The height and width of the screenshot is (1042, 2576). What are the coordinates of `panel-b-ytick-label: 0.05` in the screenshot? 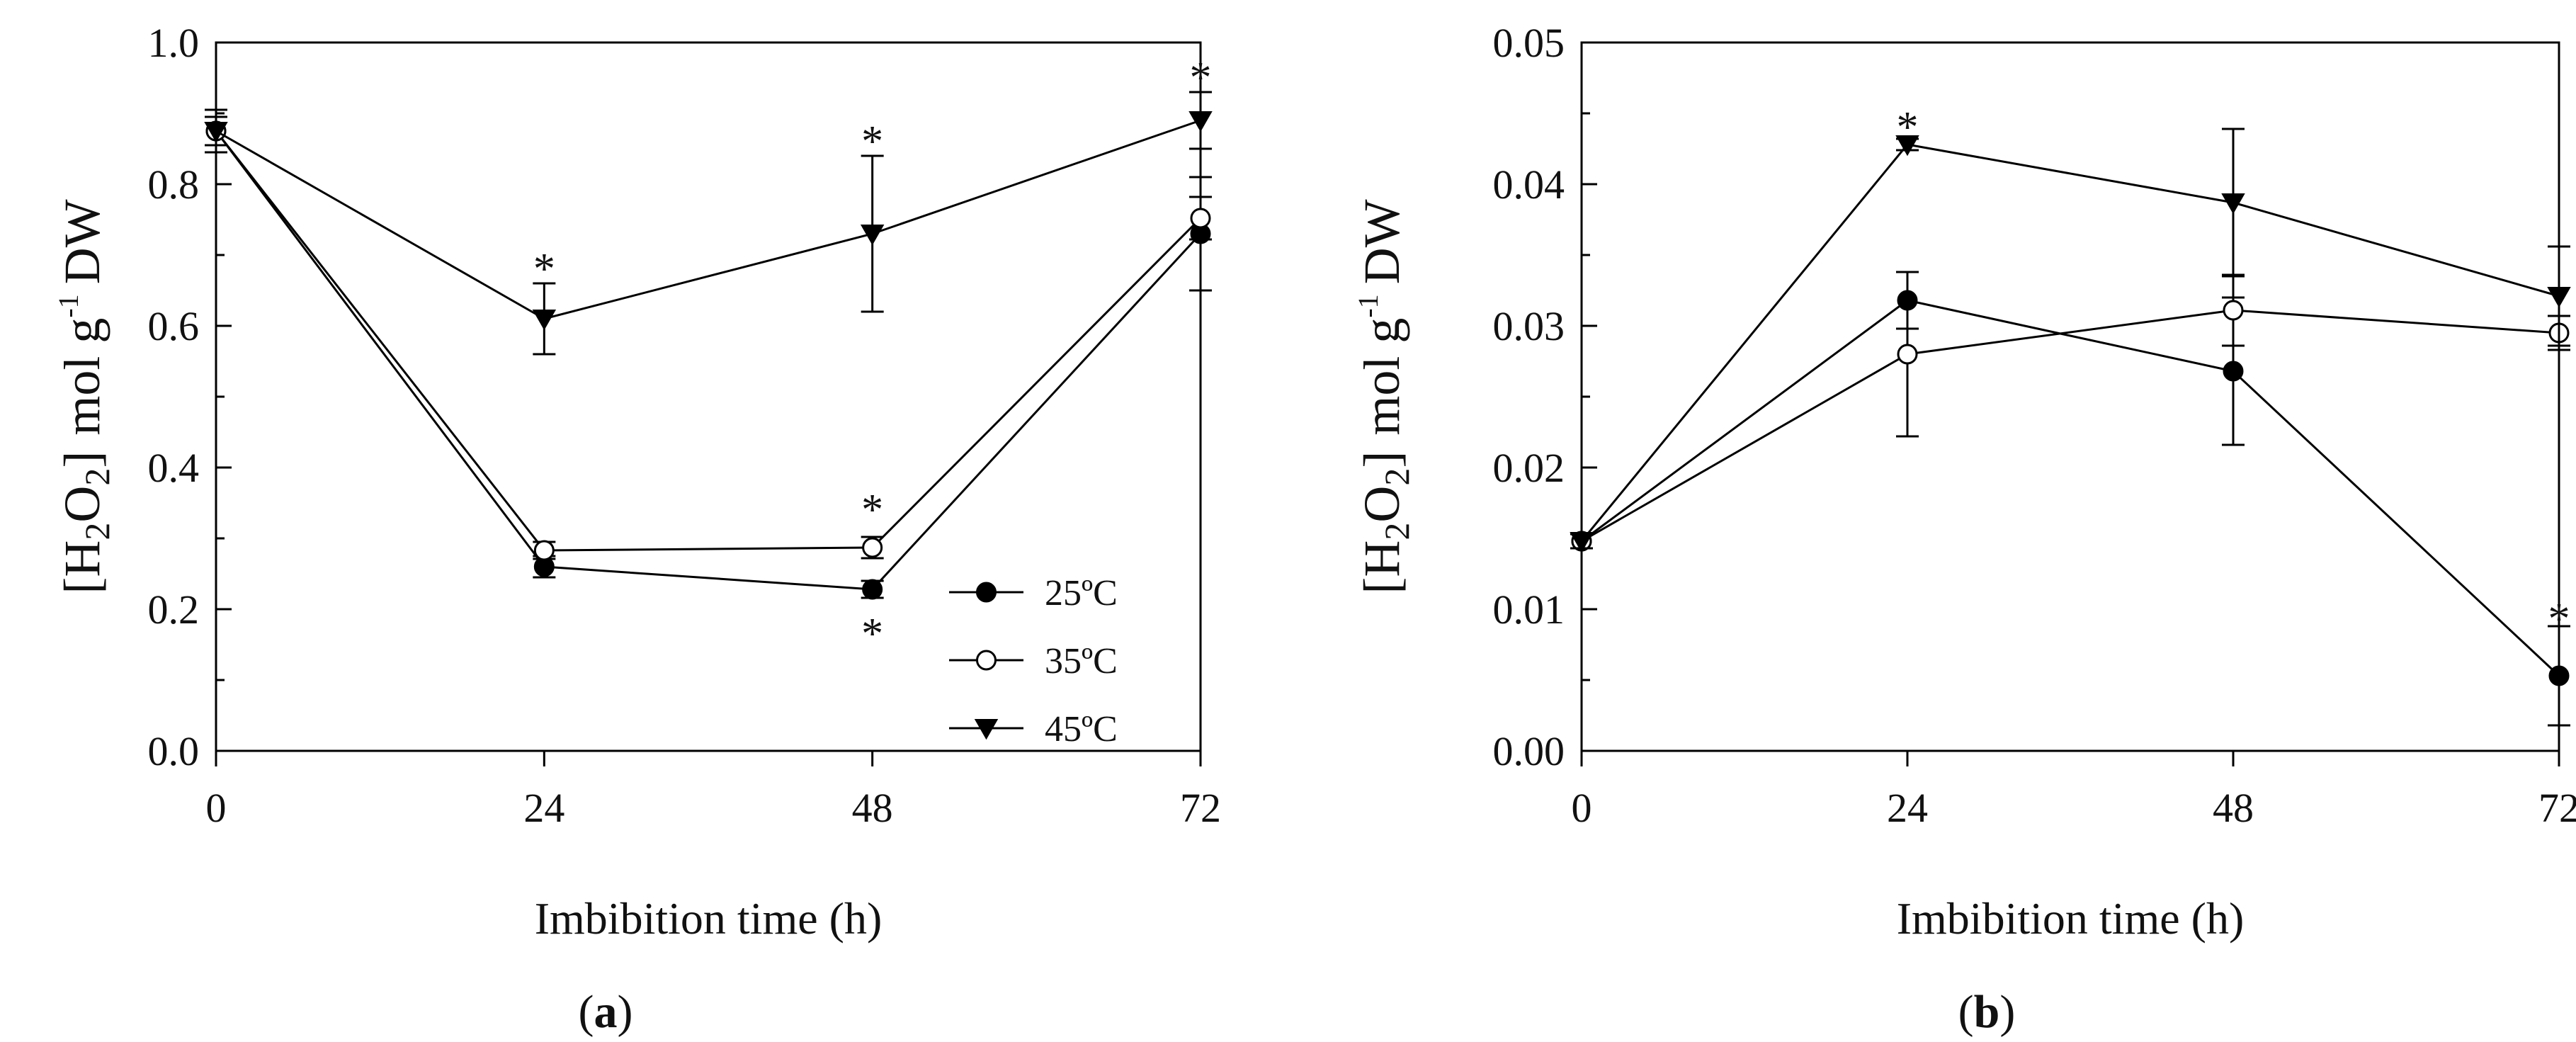 It's located at (1529, 43).